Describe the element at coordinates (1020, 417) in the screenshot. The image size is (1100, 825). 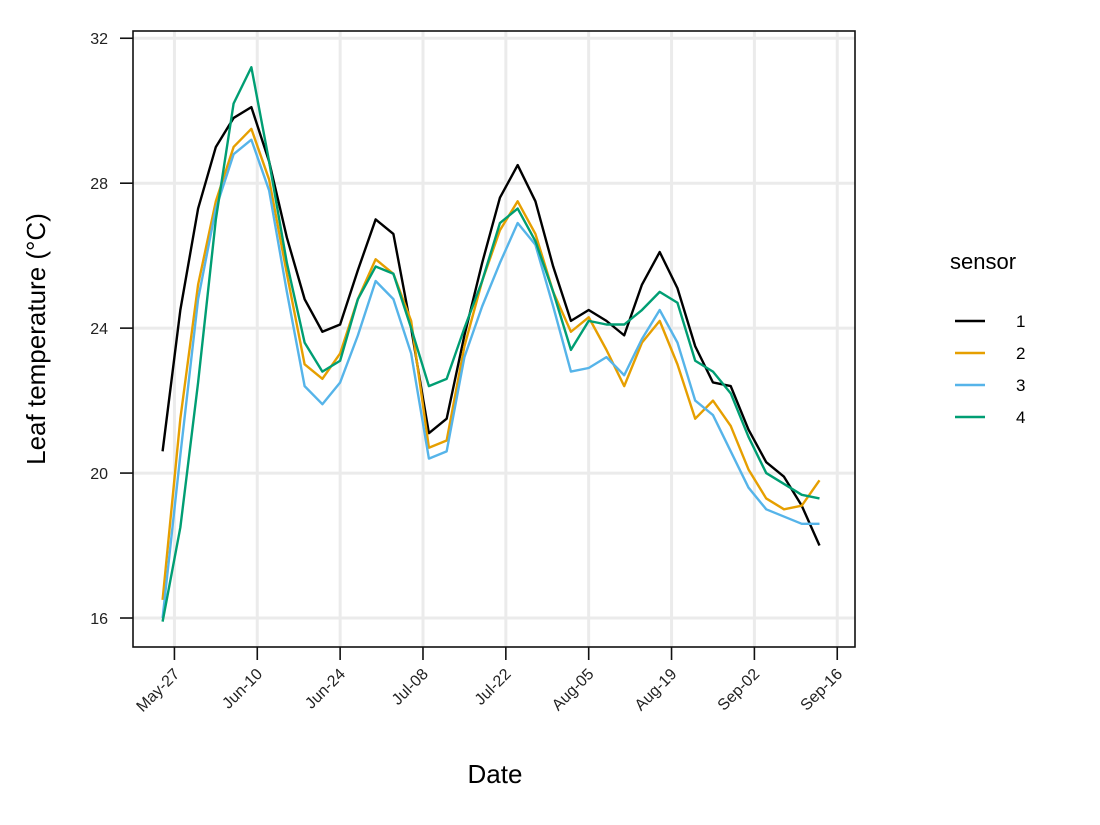
I see `legend-label: 4` at that location.